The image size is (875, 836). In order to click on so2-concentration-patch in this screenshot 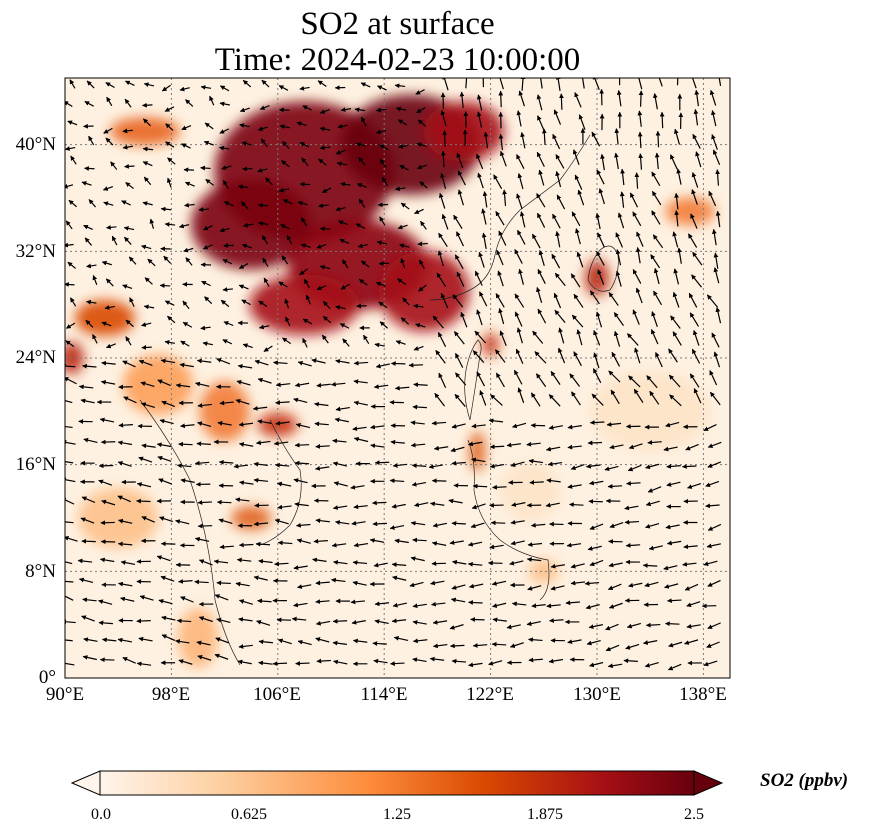, I will do `click(198, 638)`.